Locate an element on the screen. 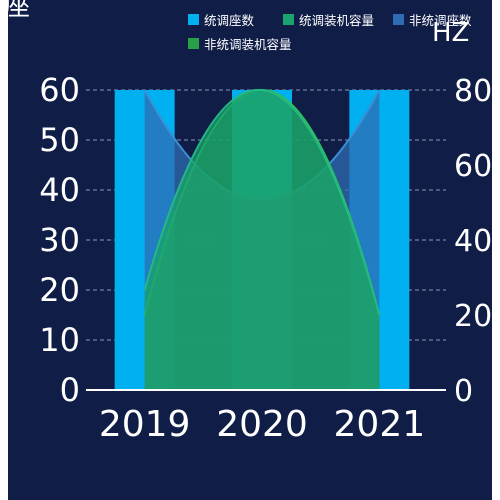  legend-item: 统调座数 is located at coordinates (221, 19).